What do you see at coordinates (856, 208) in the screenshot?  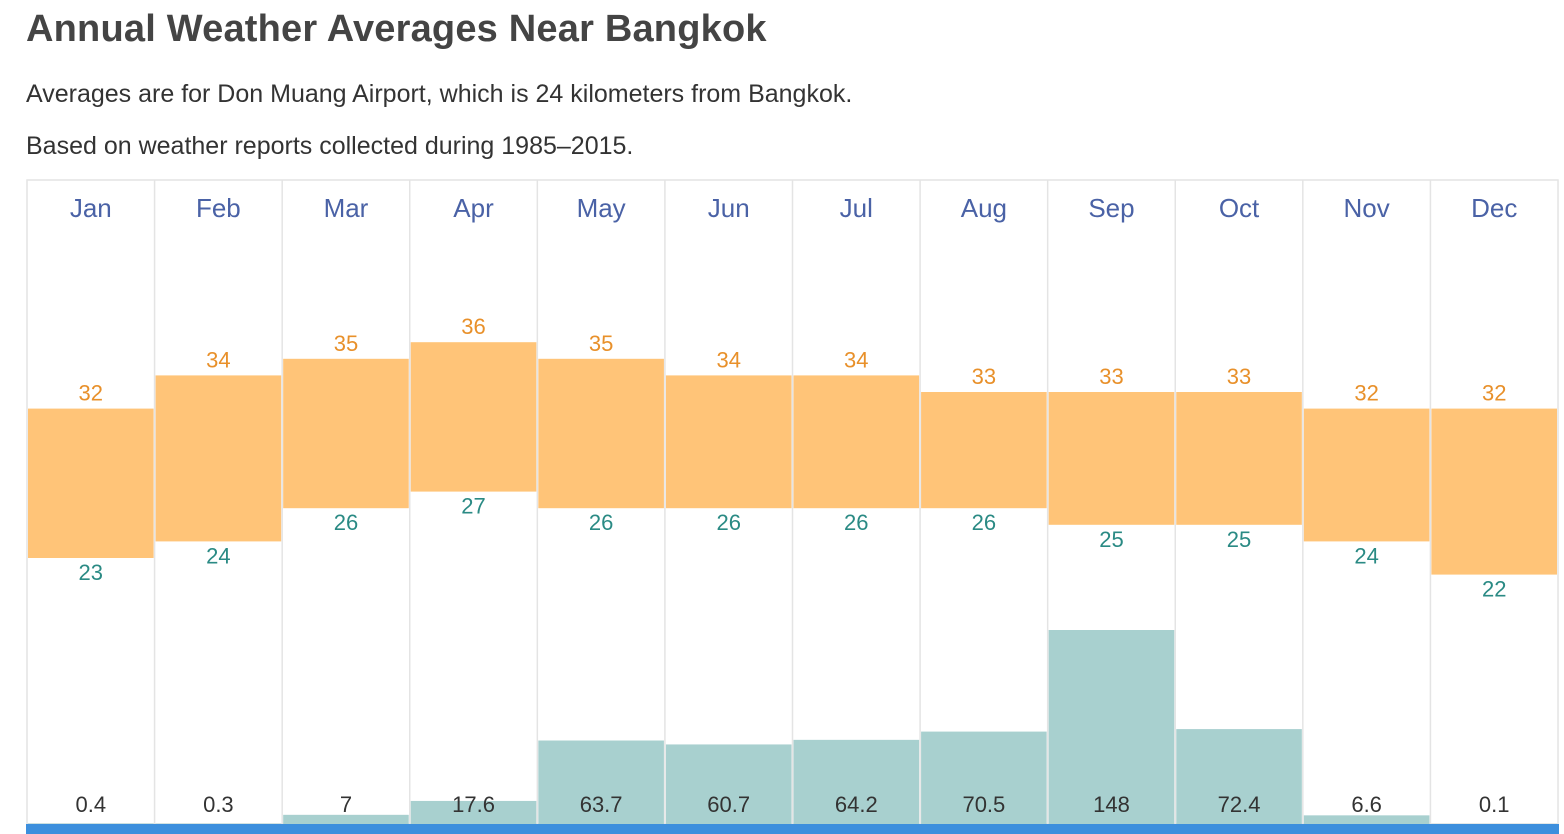 I see `month-label-jul: Jul` at bounding box center [856, 208].